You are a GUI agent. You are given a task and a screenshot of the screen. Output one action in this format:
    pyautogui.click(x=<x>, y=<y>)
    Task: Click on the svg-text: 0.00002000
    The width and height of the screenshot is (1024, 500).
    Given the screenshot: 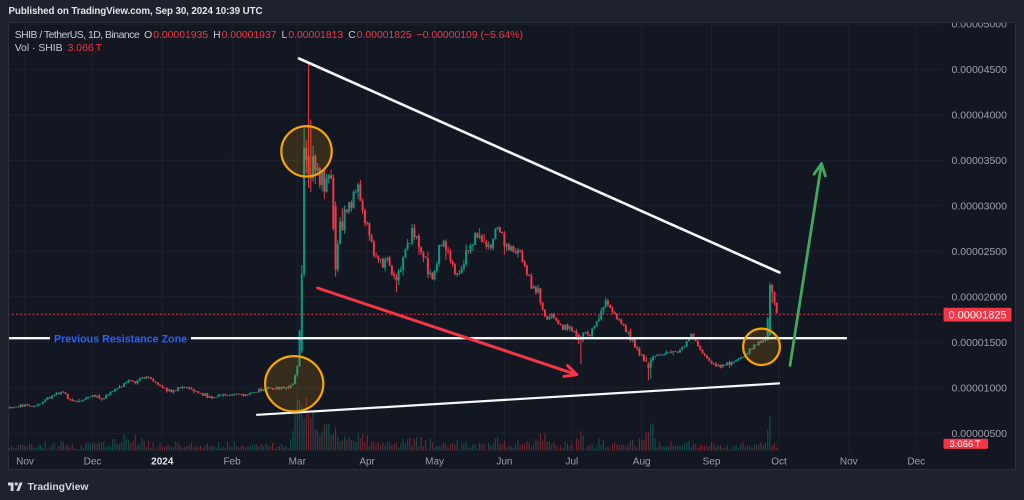 What is the action you would take?
    pyautogui.click(x=980, y=297)
    